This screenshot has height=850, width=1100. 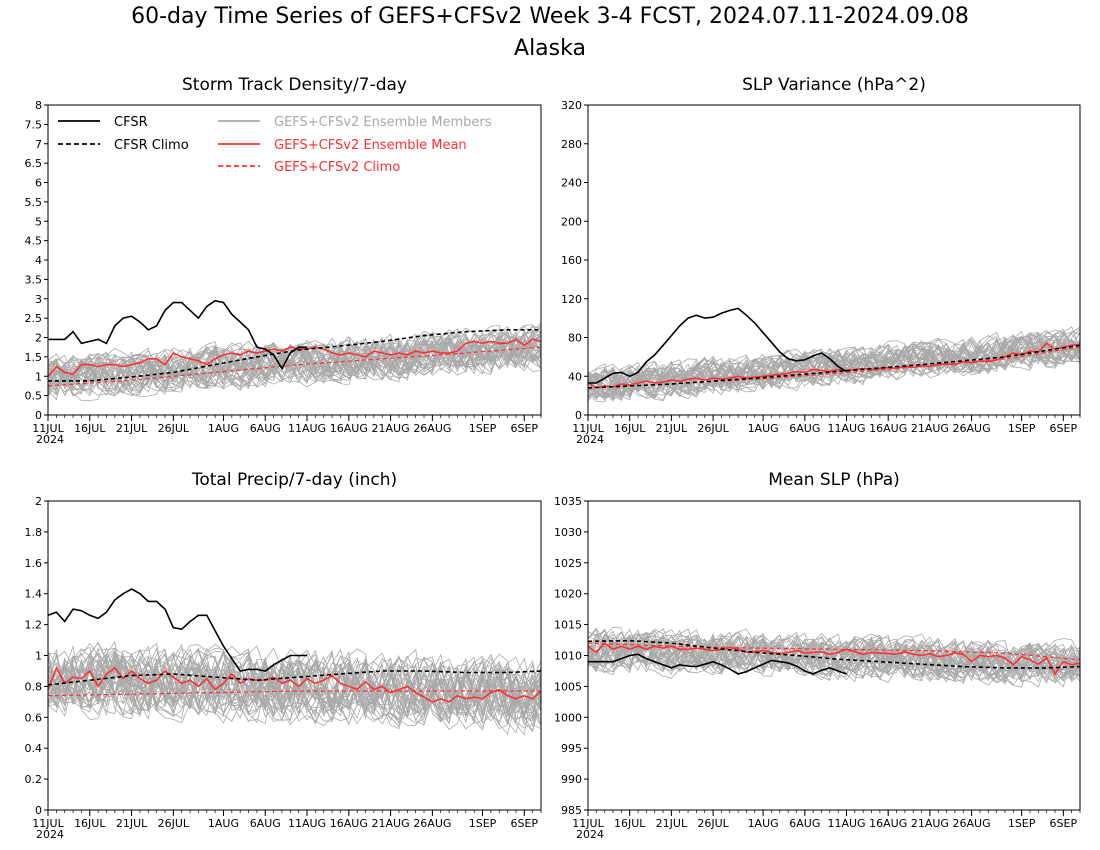 What do you see at coordinates (38, 299) in the screenshot?
I see `y-tick-label: 3` at bounding box center [38, 299].